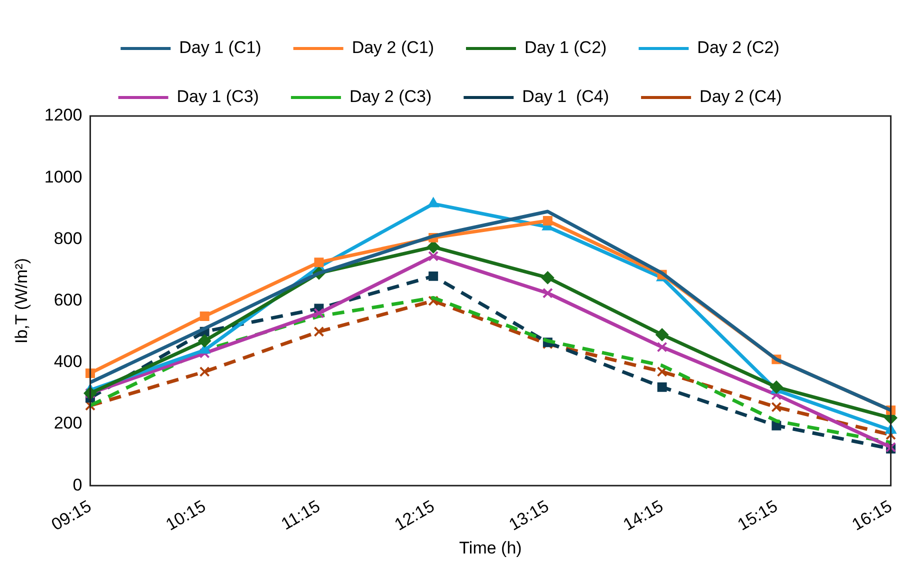 The height and width of the screenshot is (567, 912). What do you see at coordinates (68, 362) in the screenshot?
I see `y-tick-label: 400` at bounding box center [68, 362].